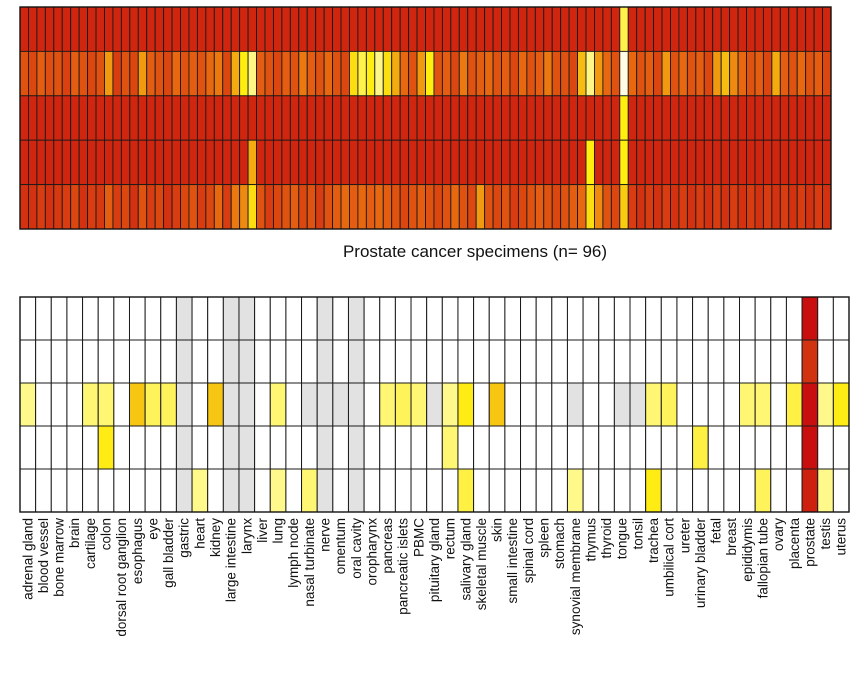  What do you see at coordinates (90, 543) in the screenshot?
I see `tissue-tick-label: cartilage` at bounding box center [90, 543].